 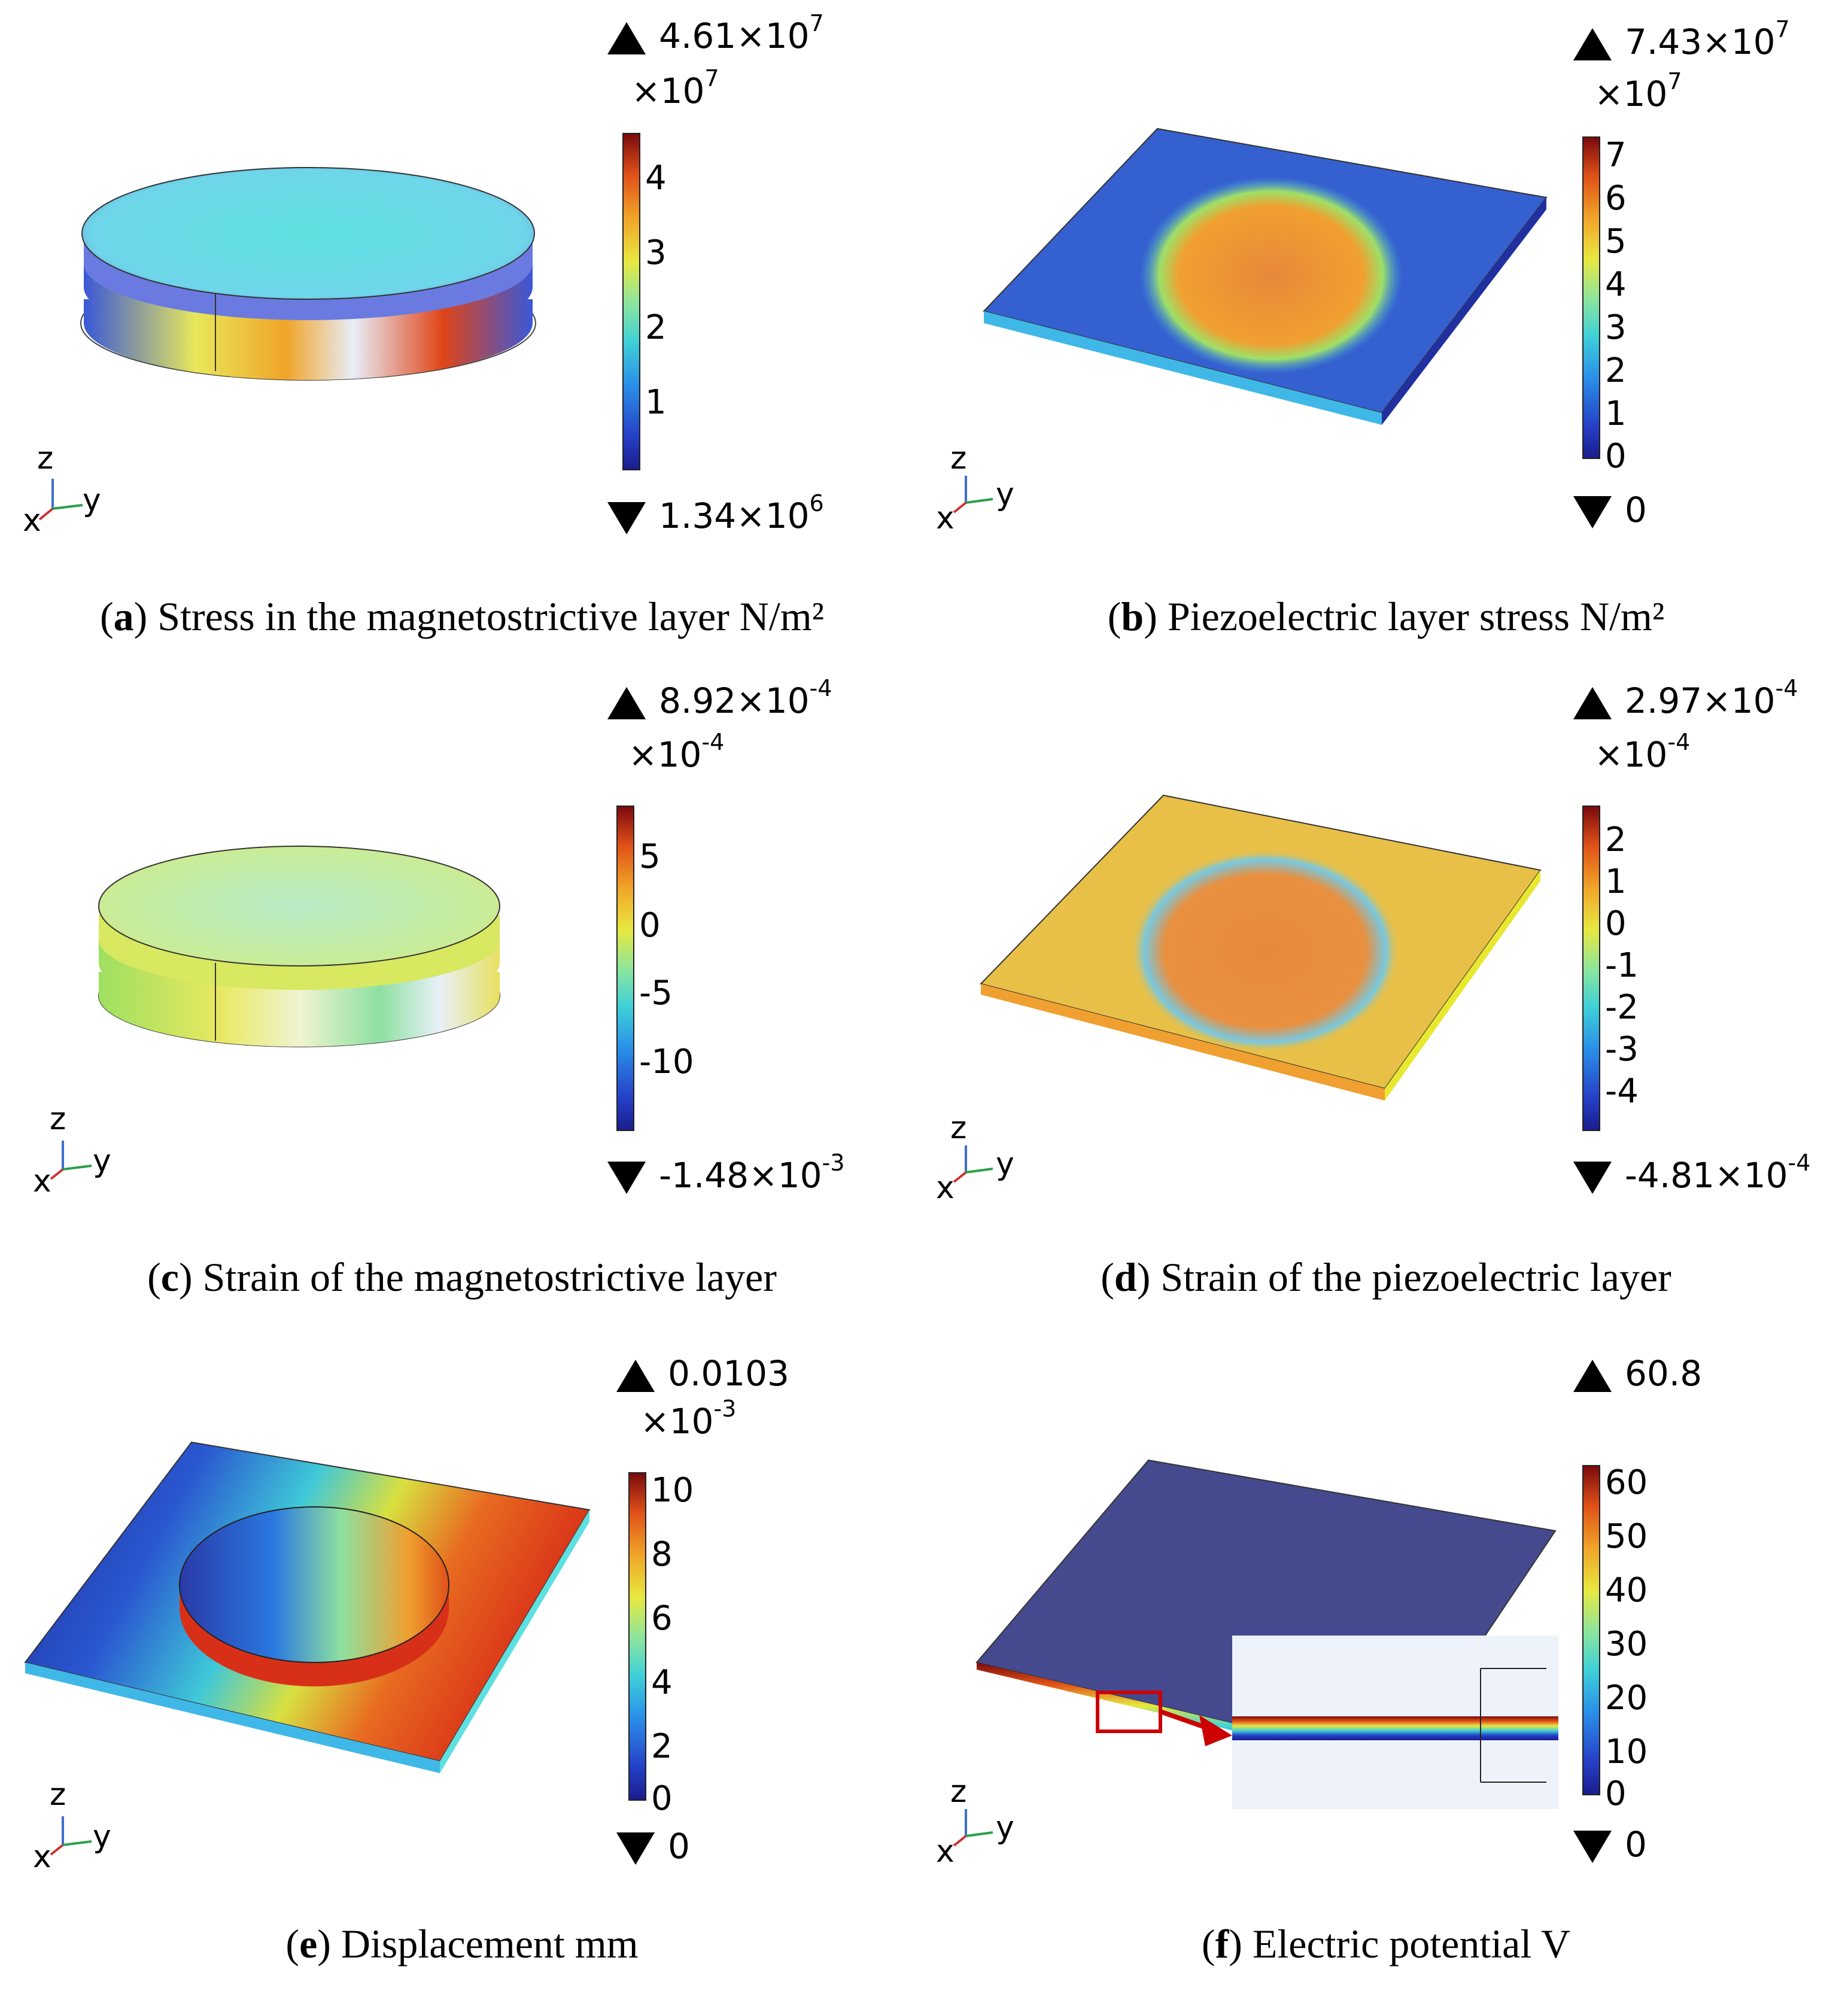 What do you see at coordinates (1215, 1730) in the screenshot?
I see `zoom-arrow-icon` at bounding box center [1215, 1730].